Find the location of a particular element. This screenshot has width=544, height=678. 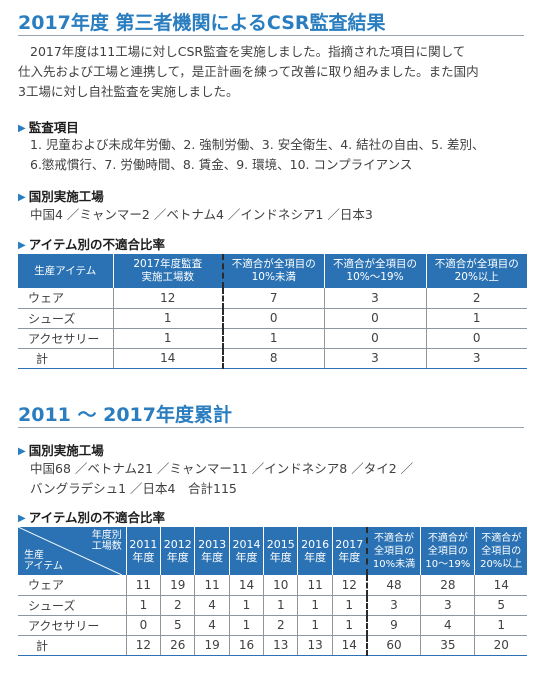

cell: 26 is located at coordinates (178, 645).